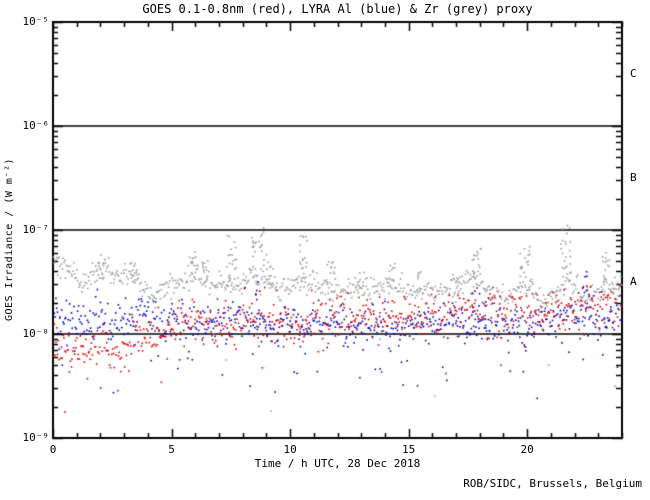 The width and height of the screenshot is (650, 500). What do you see at coordinates (53, 449) in the screenshot?
I see `x-tick-label: 0` at bounding box center [53, 449].